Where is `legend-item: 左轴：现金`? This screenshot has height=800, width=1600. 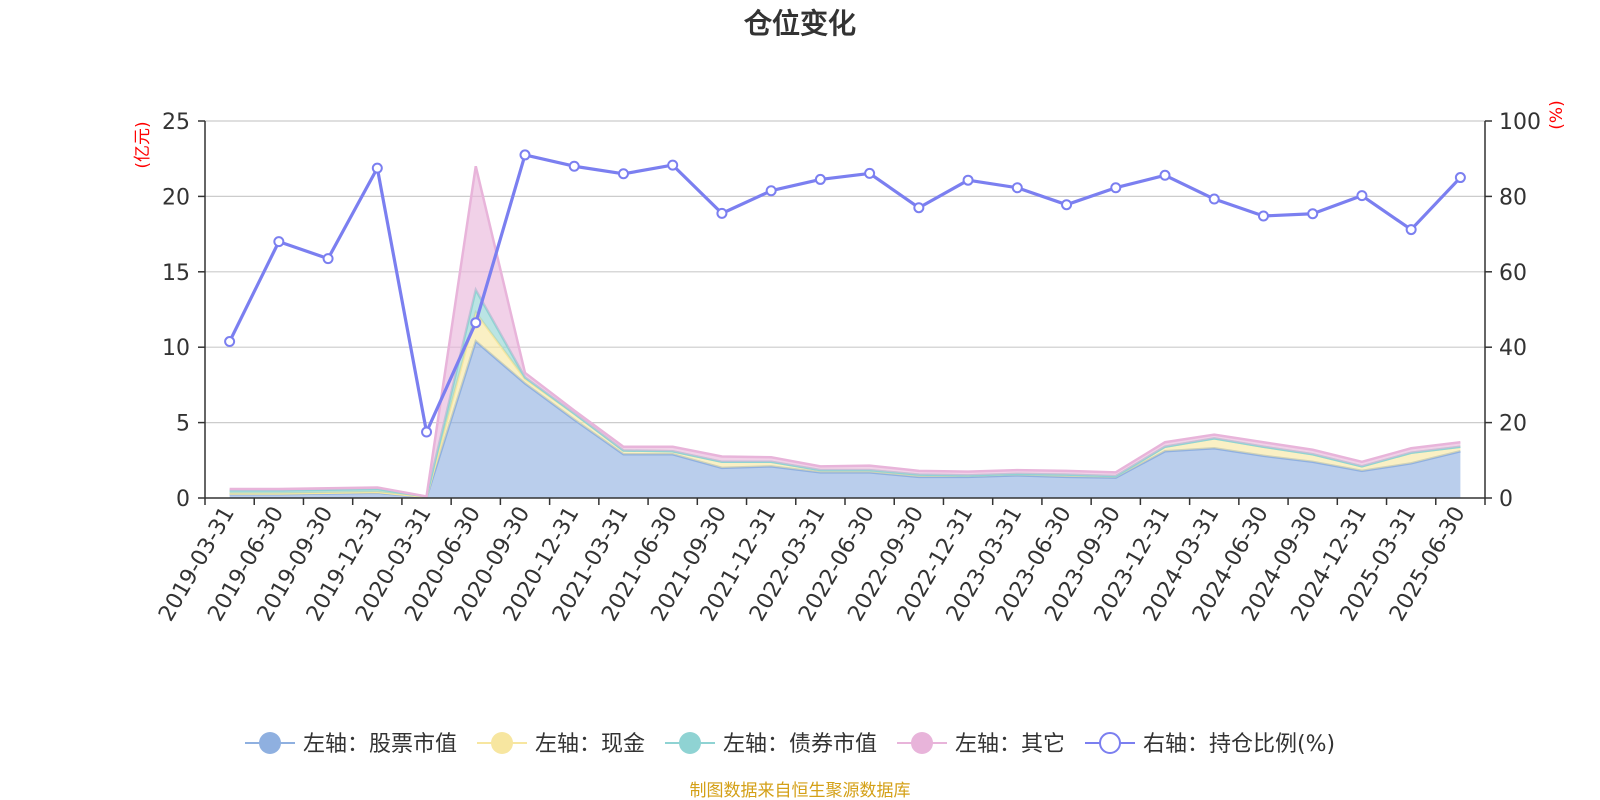 legend-item: 左轴：现金 is located at coordinates (561, 744).